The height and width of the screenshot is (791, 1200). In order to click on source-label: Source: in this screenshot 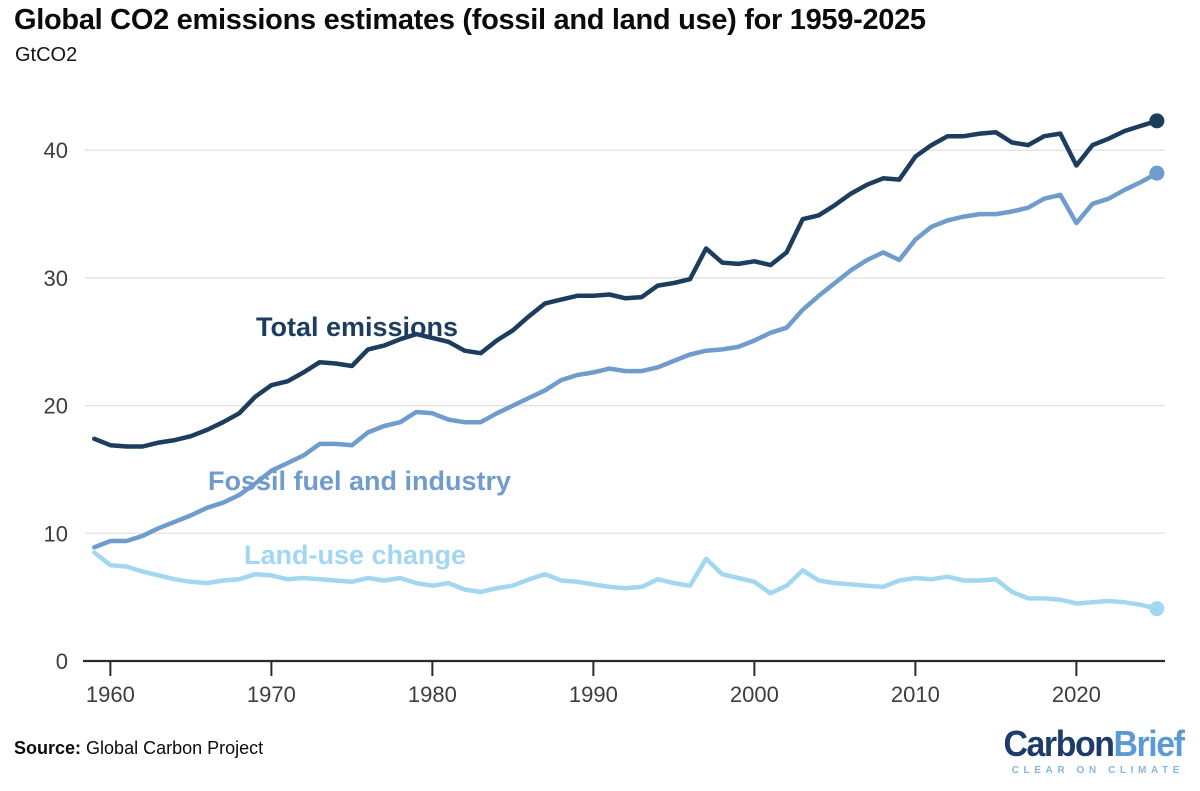, I will do `click(48, 748)`.